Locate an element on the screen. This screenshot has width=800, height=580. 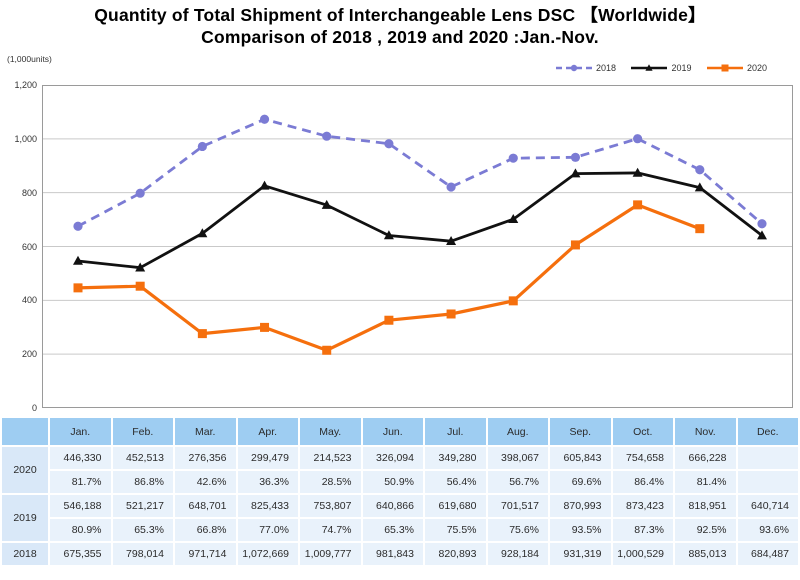
legend-line-2018-icon is located at coordinates (574, 68).